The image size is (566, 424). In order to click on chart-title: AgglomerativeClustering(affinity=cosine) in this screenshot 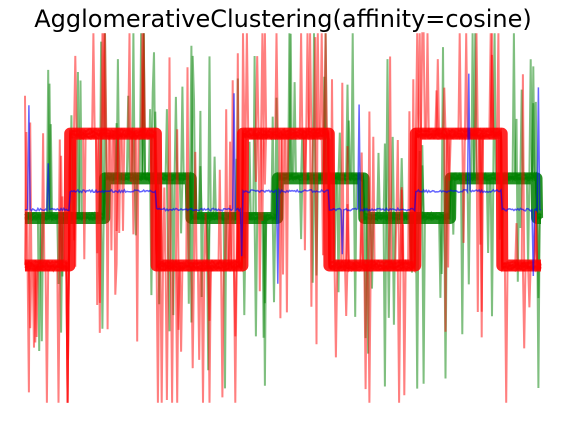, I will do `click(283, 19)`.